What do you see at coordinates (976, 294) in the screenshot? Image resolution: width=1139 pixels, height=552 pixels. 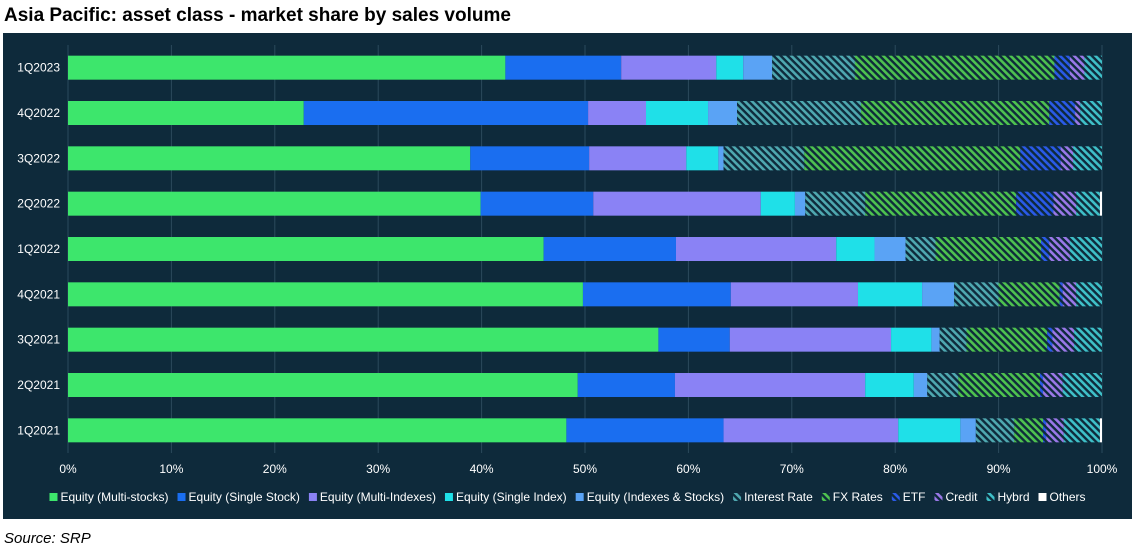 I see `bar-segment-interest-rate-4q2021` at bounding box center [976, 294].